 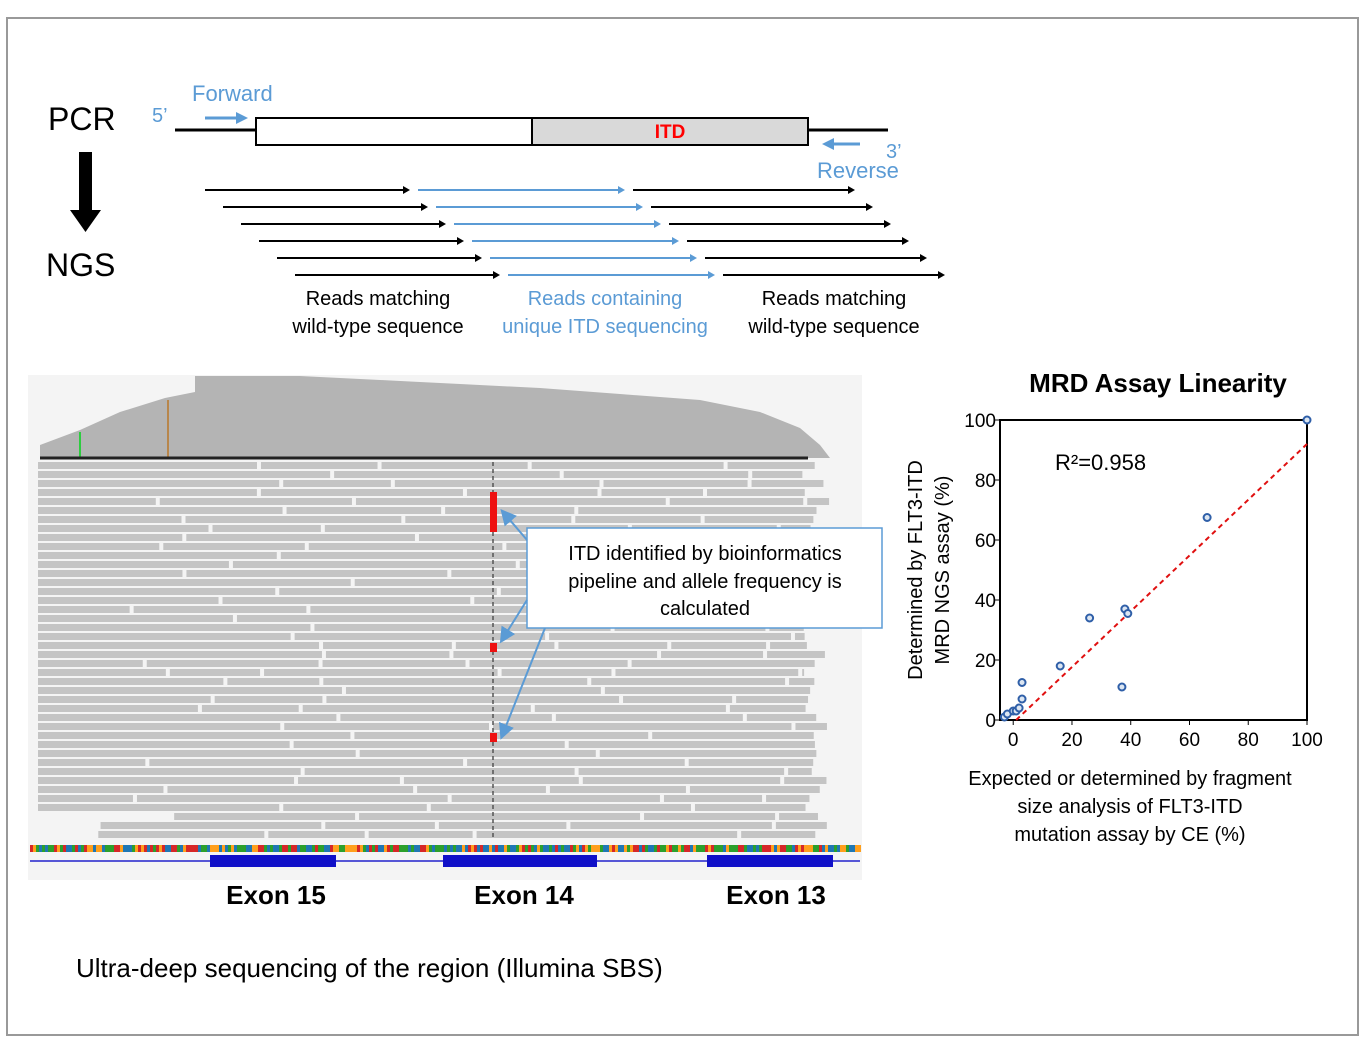 What do you see at coordinates (776, 895) in the screenshot?
I see `exon-label: Exon 13` at bounding box center [776, 895].